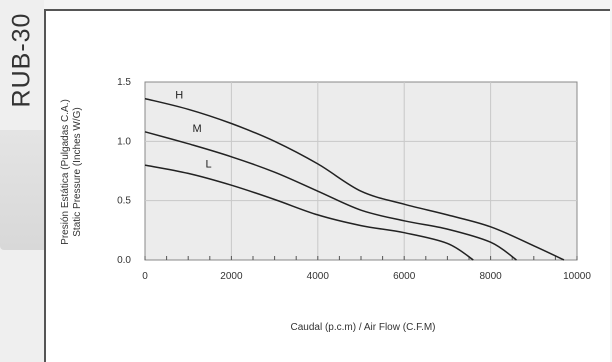  What do you see at coordinates (124, 260) in the screenshot?
I see `y-tick-label: 0.0` at bounding box center [124, 260].